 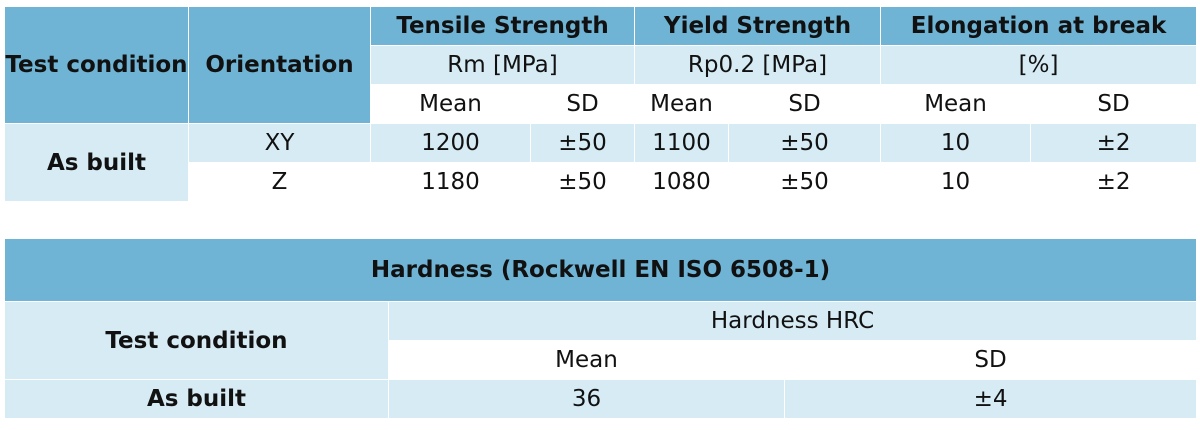 I want to click on table-row: As built 36 ±4, so click(x=601, y=399).